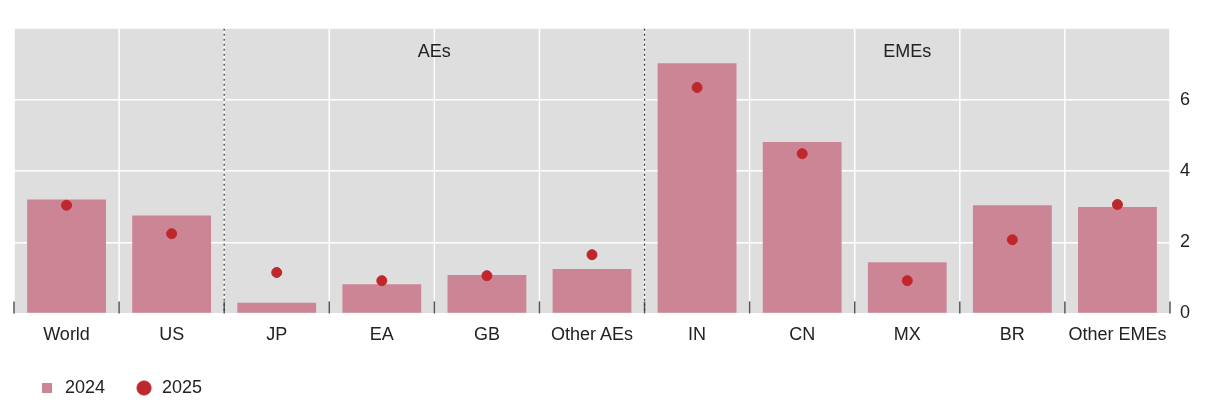  What do you see at coordinates (907, 50) in the screenshot?
I see `annotation: EMEs` at bounding box center [907, 50].